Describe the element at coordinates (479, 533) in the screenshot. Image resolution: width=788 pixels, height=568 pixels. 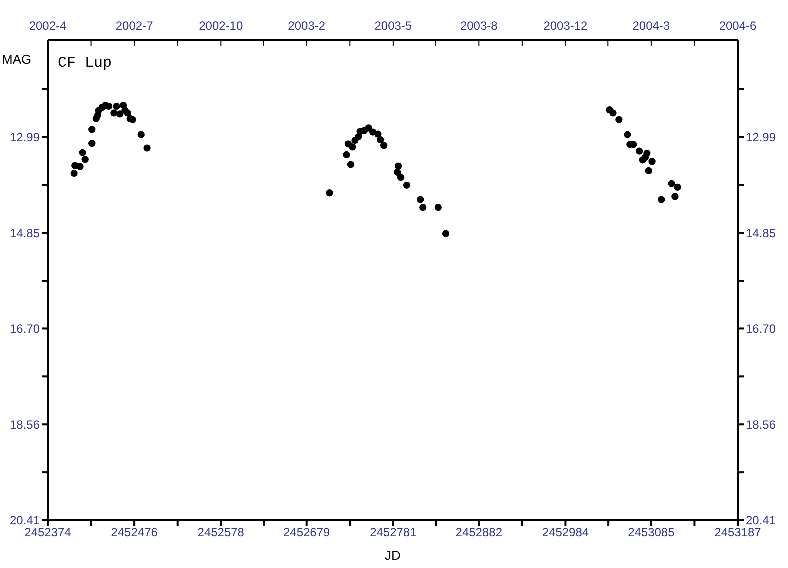
I see `x-tick-label: 2452882` at that location.